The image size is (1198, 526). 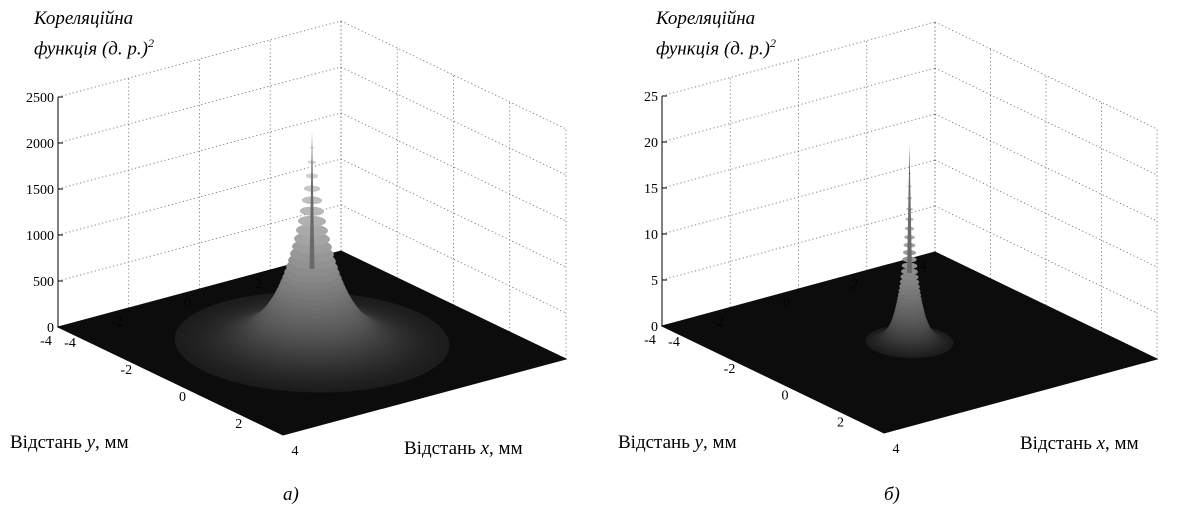 What do you see at coordinates (40, 236) in the screenshot?
I see `z-tick-label: 1000` at bounding box center [40, 236].